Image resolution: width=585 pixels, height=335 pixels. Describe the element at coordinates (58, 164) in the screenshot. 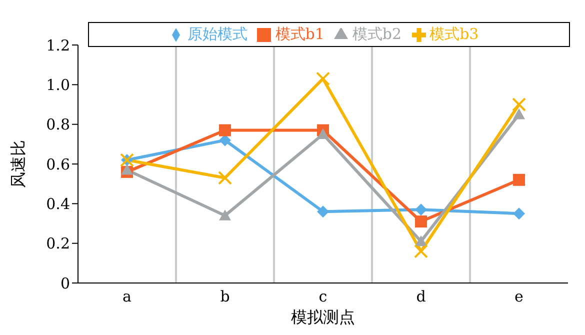

I see `y-tick-label: 0.6` at that location.